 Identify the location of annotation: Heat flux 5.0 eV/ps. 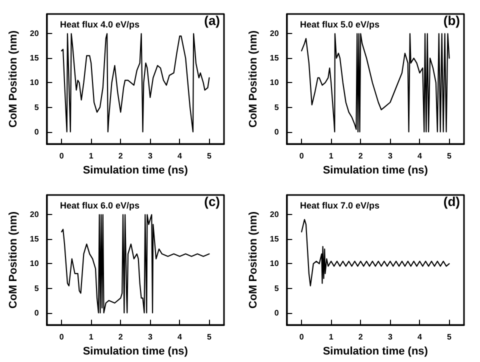
(340, 25).